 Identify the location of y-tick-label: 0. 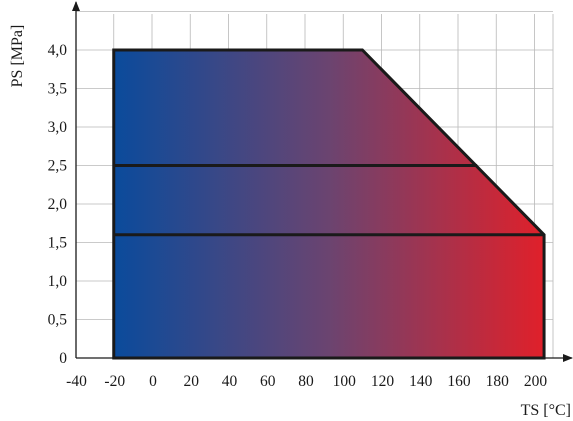
(63, 358).